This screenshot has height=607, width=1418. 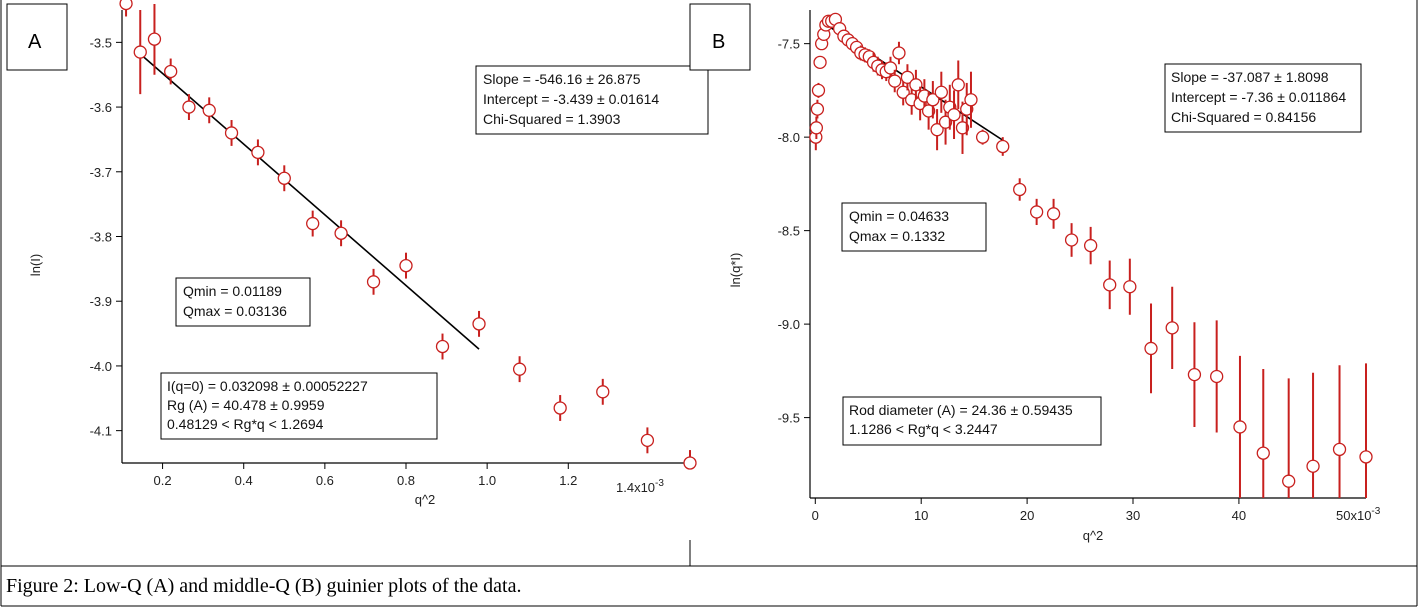 What do you see at coordinates (101, 42) in the screenshot?
I see `y-tick-label-a: -3.5` at bounding box center [101, 42].